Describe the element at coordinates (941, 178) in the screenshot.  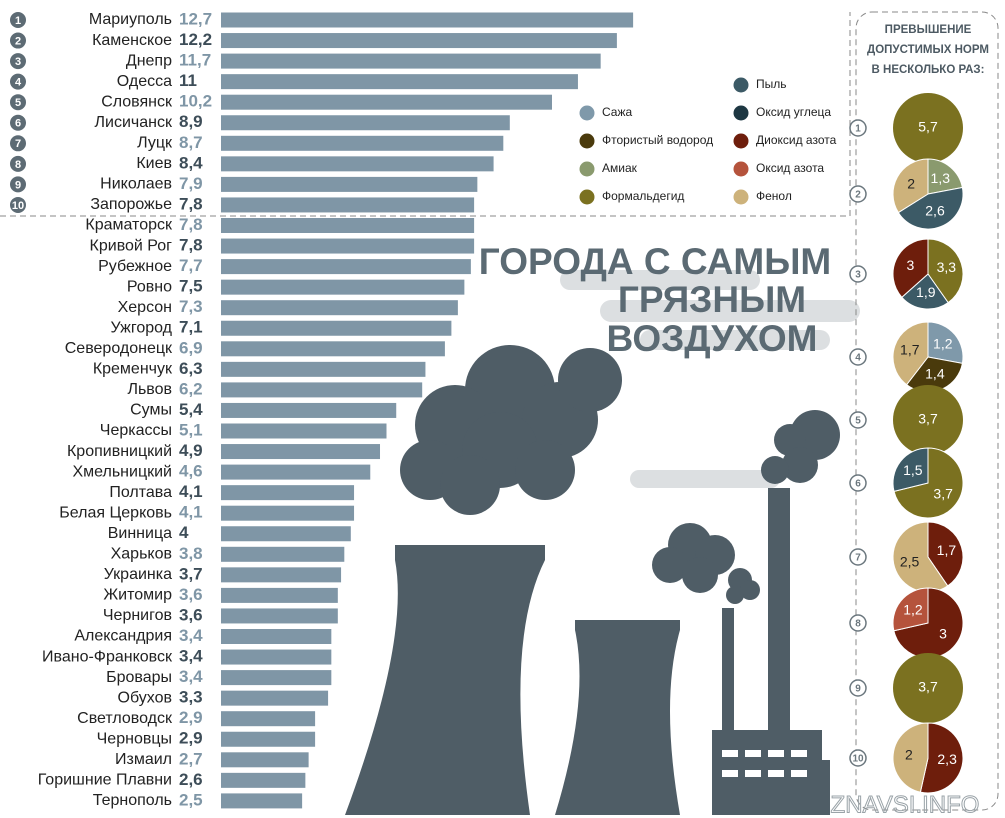
I see `slice-label: 1,3` at that location.